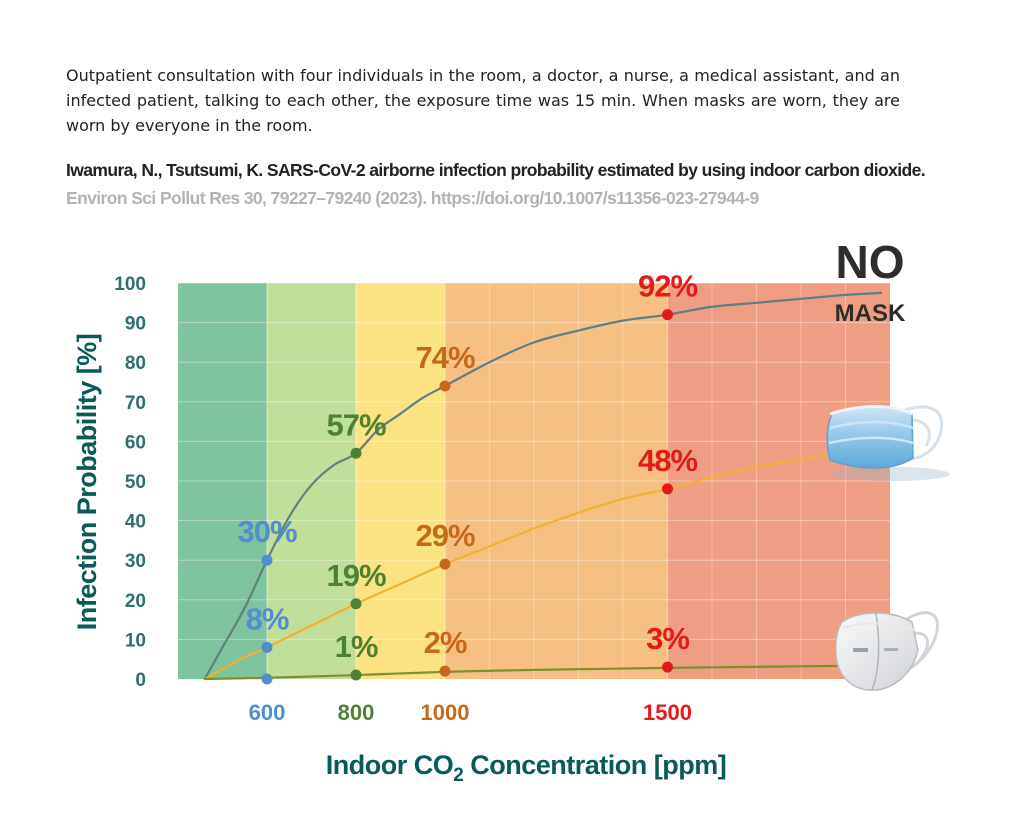  What do you see at coordinates (267, 712) in the screenshot?
I see `x-tick-label: 600` at bounding box center [267, 712].